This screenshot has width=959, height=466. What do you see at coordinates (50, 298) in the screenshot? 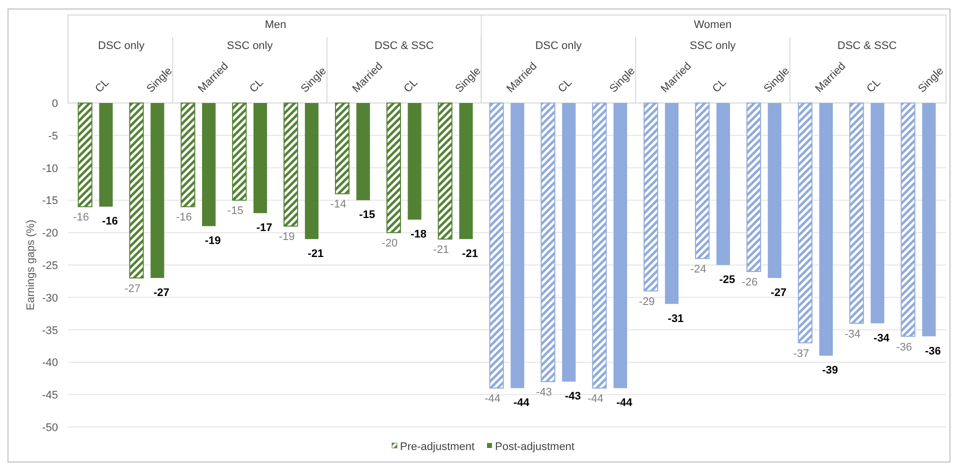
I see `y-tick-label: -30` at bounding box center [50, 298].